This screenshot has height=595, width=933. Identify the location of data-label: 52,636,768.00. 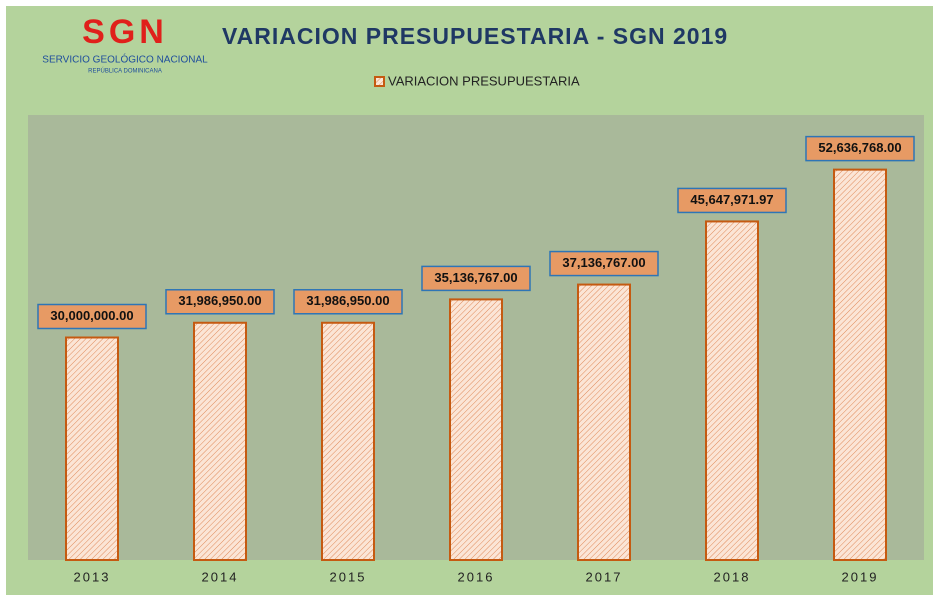
(859, 147).